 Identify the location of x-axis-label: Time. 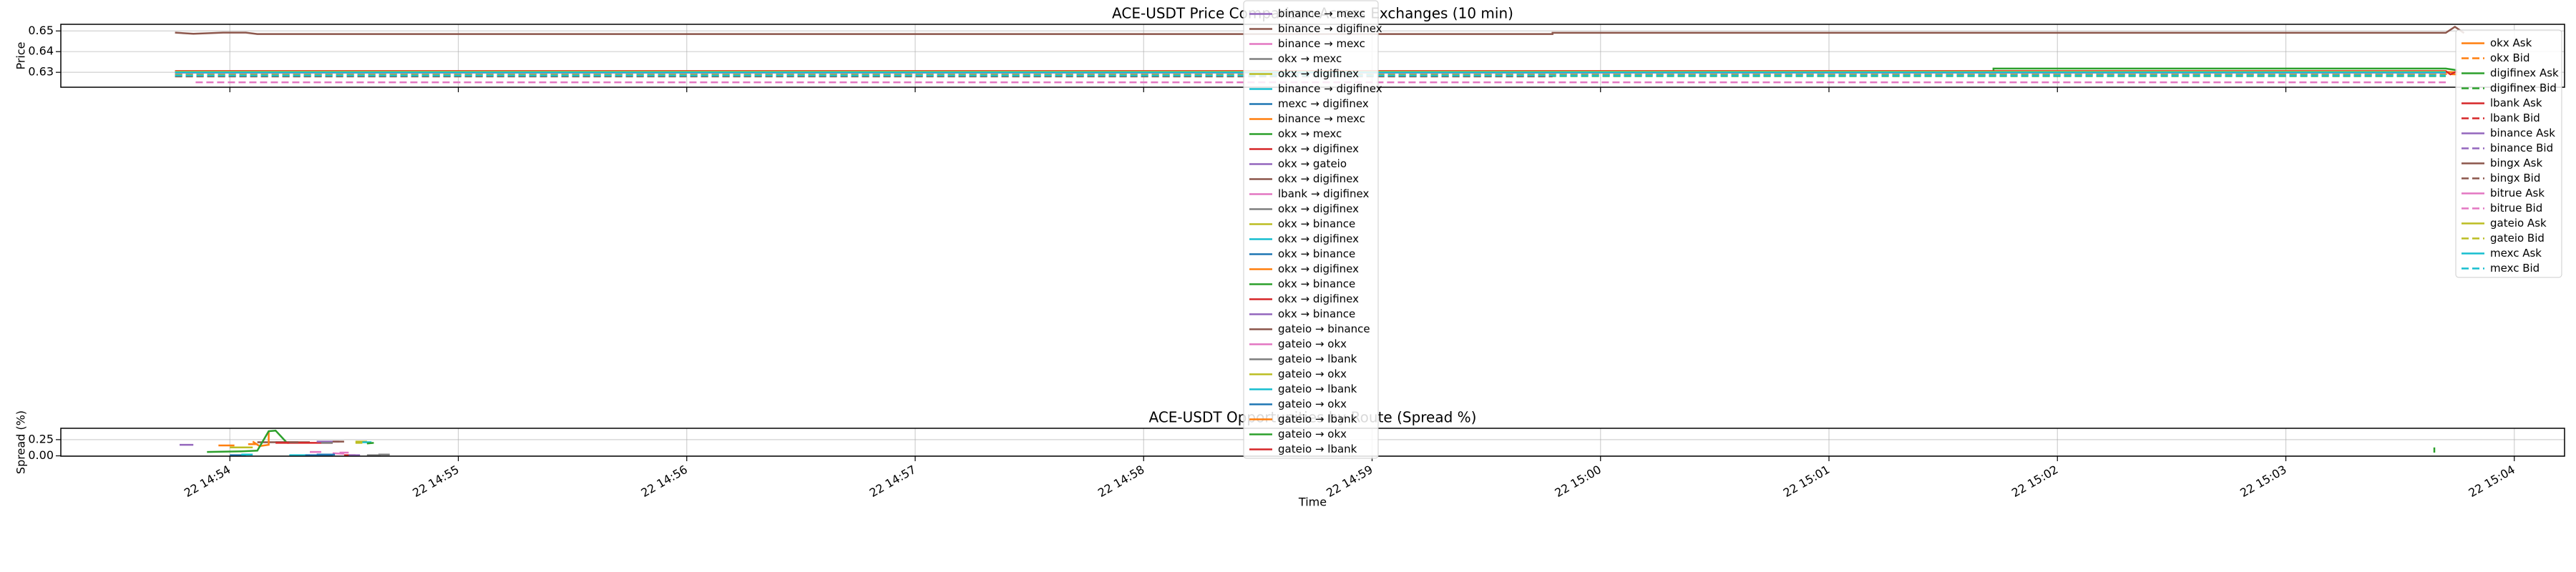
(1312, 502).